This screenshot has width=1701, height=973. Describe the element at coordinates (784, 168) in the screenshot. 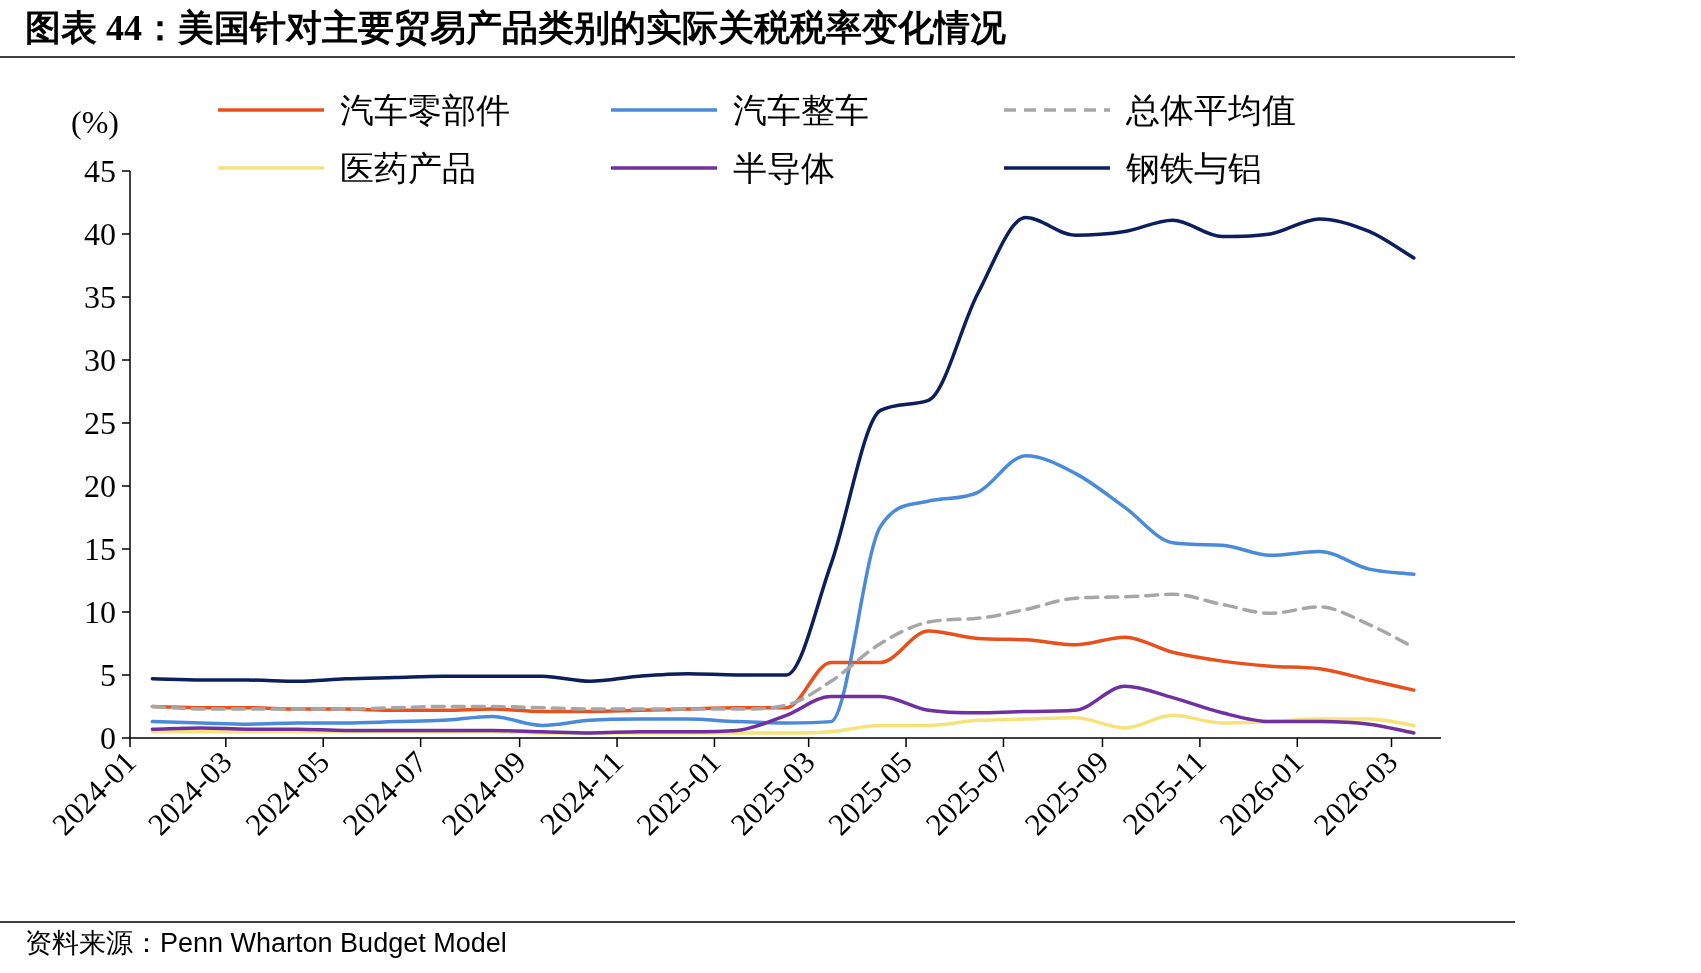

I see `legend-label: 半导体` at that location.